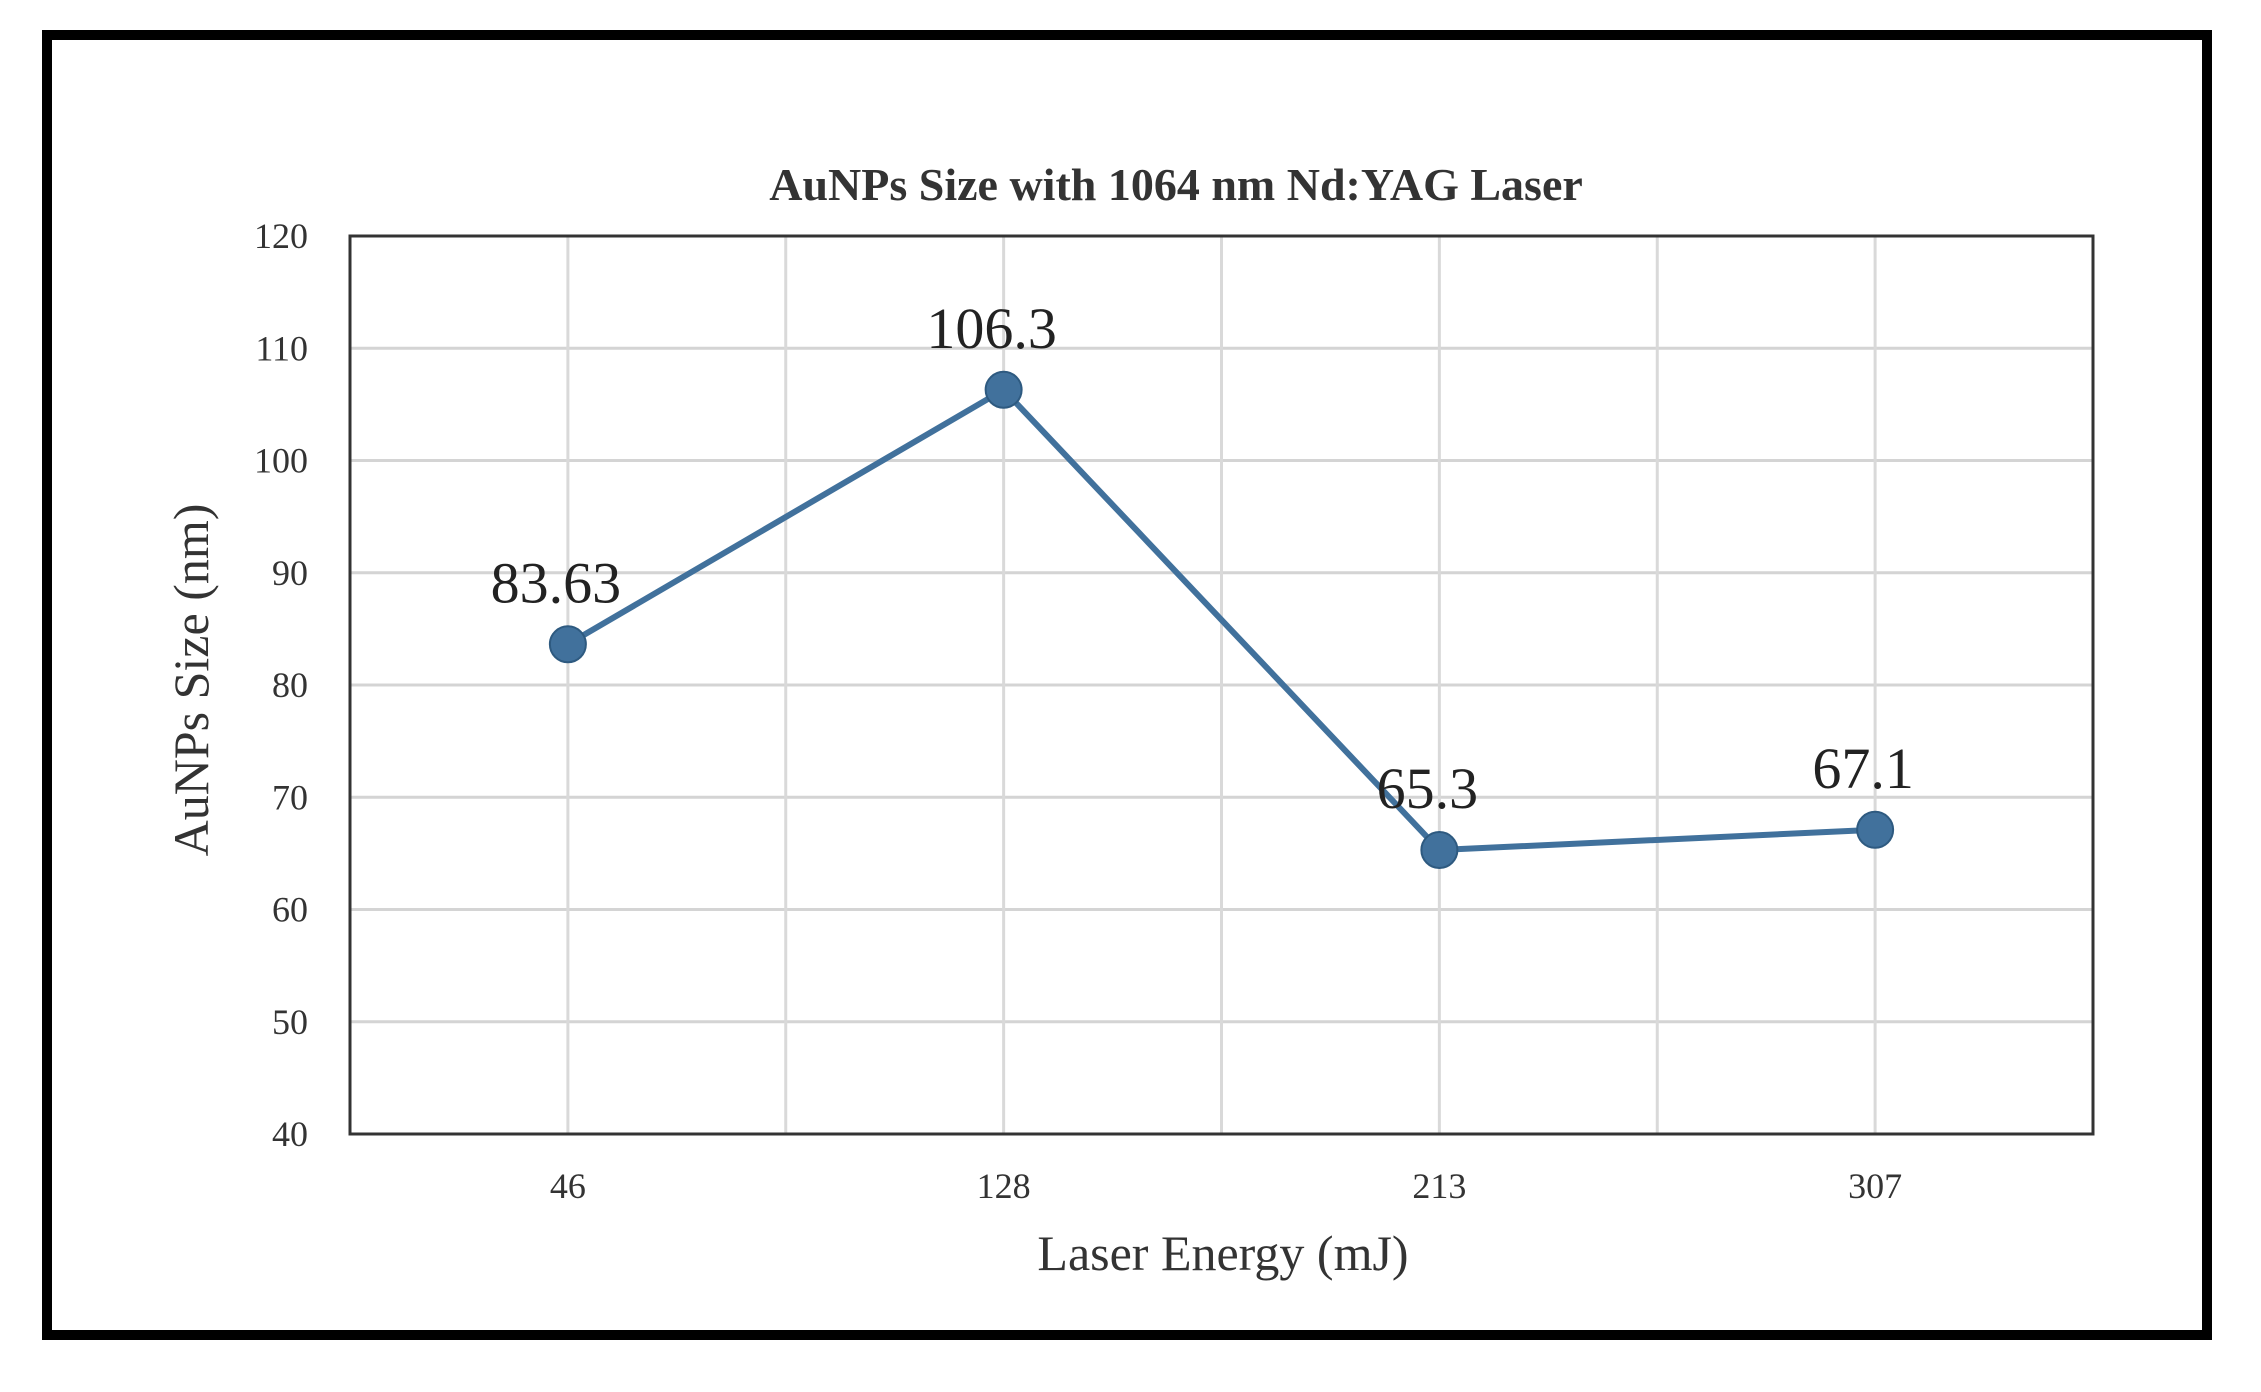  What do you see at coordinates (568, 1186) in the screenshot?
I see `x-tick-label: 46` at bounding box center [568, 1186].